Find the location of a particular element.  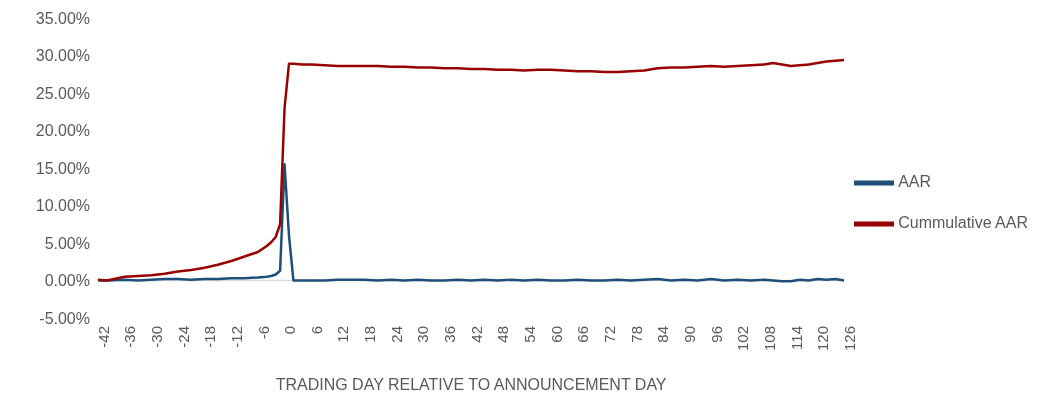

y-tick-label: 35.00% is located at coordinates (62, 18).